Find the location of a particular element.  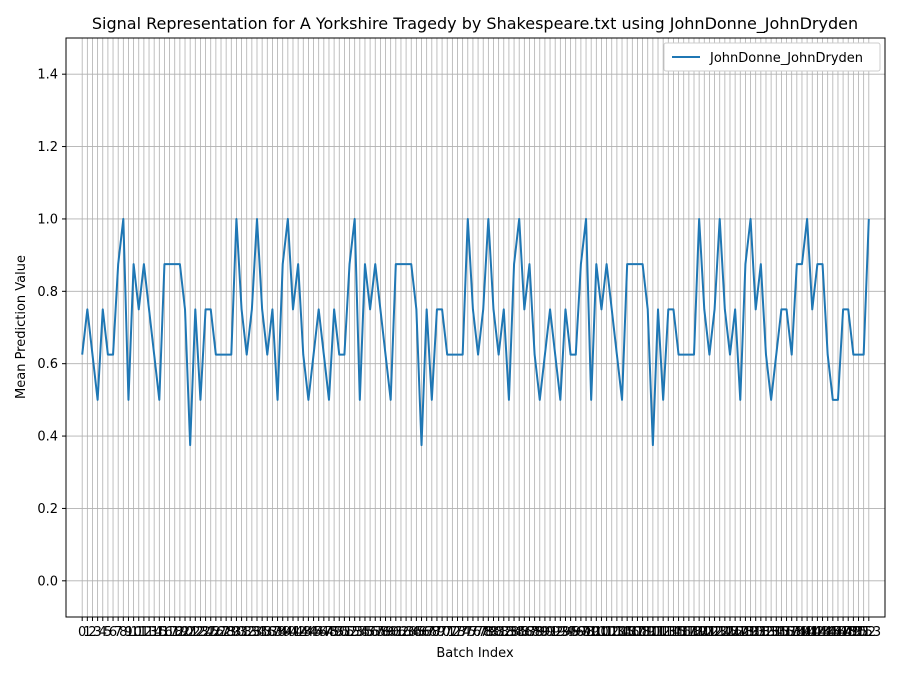

x-tick-label: 43 is located at coordinates (303, 632).